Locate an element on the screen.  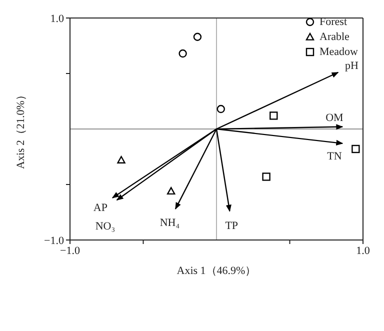
series-label: AP is located at coordinates (100, 208).